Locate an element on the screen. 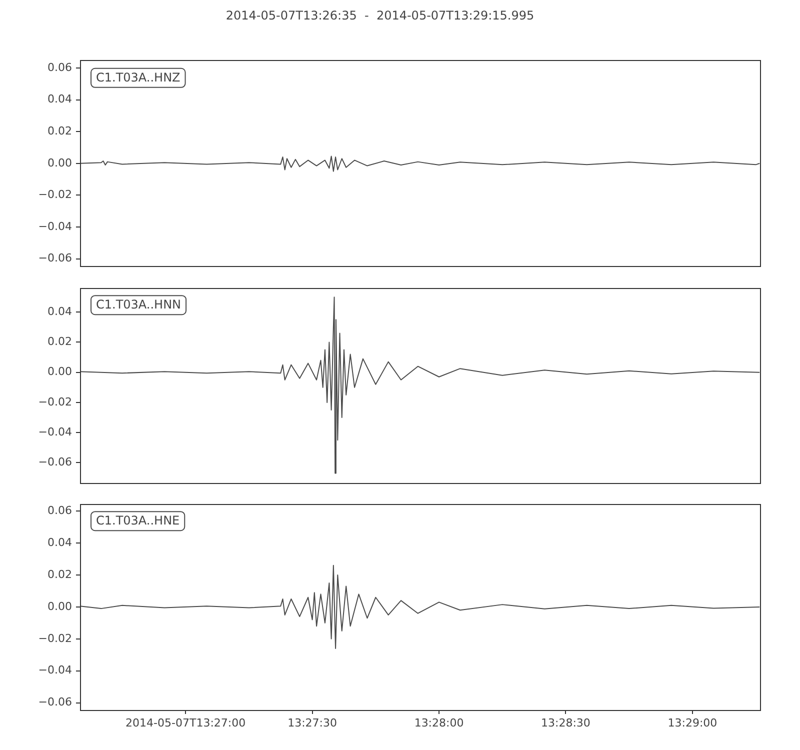 The height and width of the screenshot is (750, 800). x-tick-label: 13:29:00 is located at coordinates (693, 723).